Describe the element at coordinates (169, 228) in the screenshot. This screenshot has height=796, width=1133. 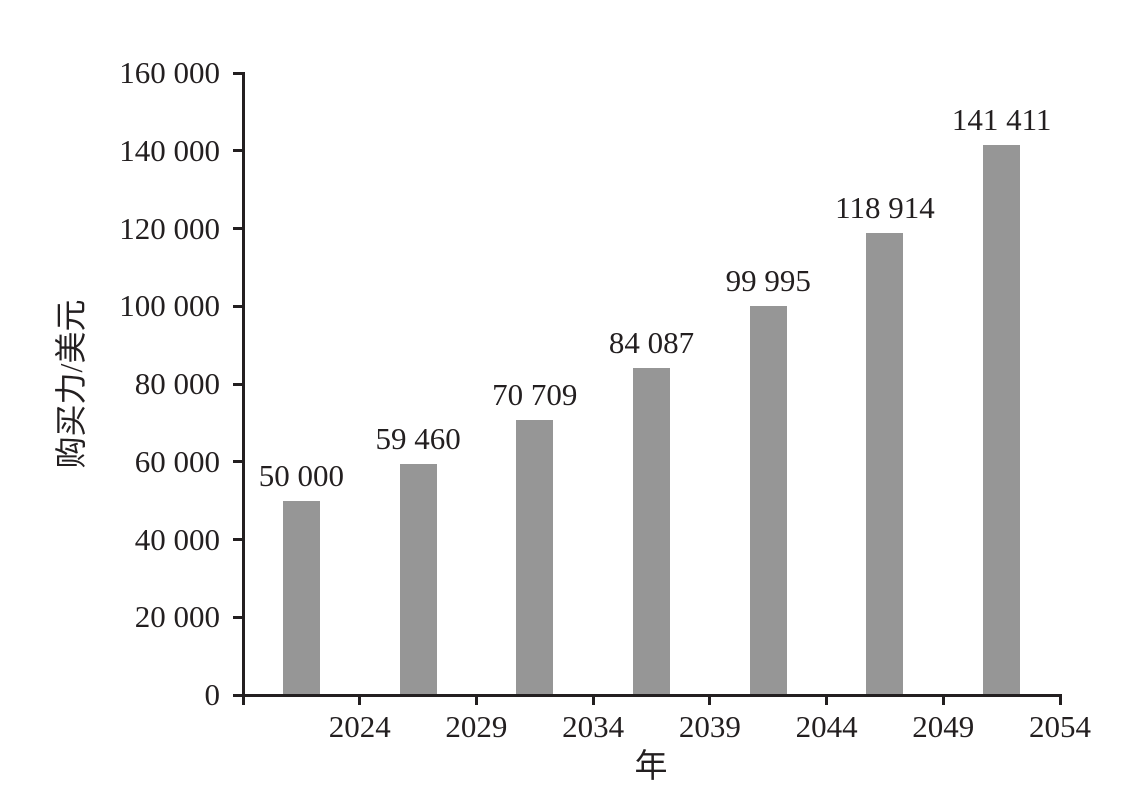
I see `y-tick-label: 120 000` at that location.